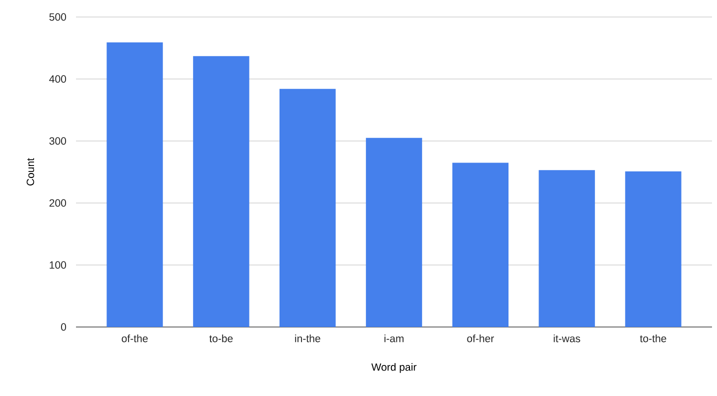  I want to click on x-tick-label: to-be, so click(221, 338).